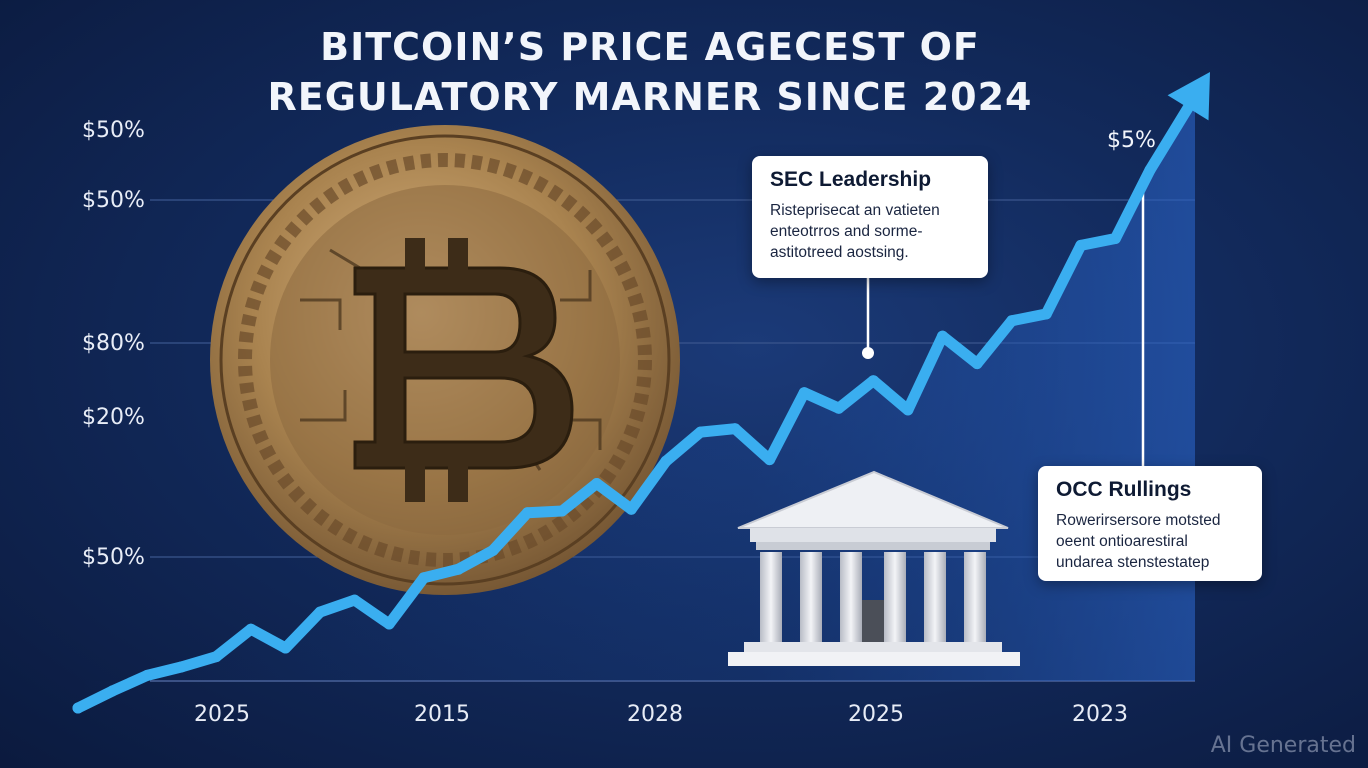 This screenshot has width=1368, height=768. What do you see at coordinates (1133, 562) in the screenshot?
I see `occ-callout-line: undarea stenstestatep` at bounding box center [1133, 562].